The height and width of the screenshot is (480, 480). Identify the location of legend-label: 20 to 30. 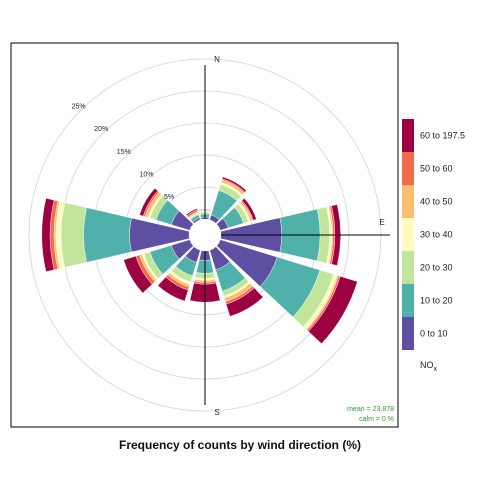
(436, 268).